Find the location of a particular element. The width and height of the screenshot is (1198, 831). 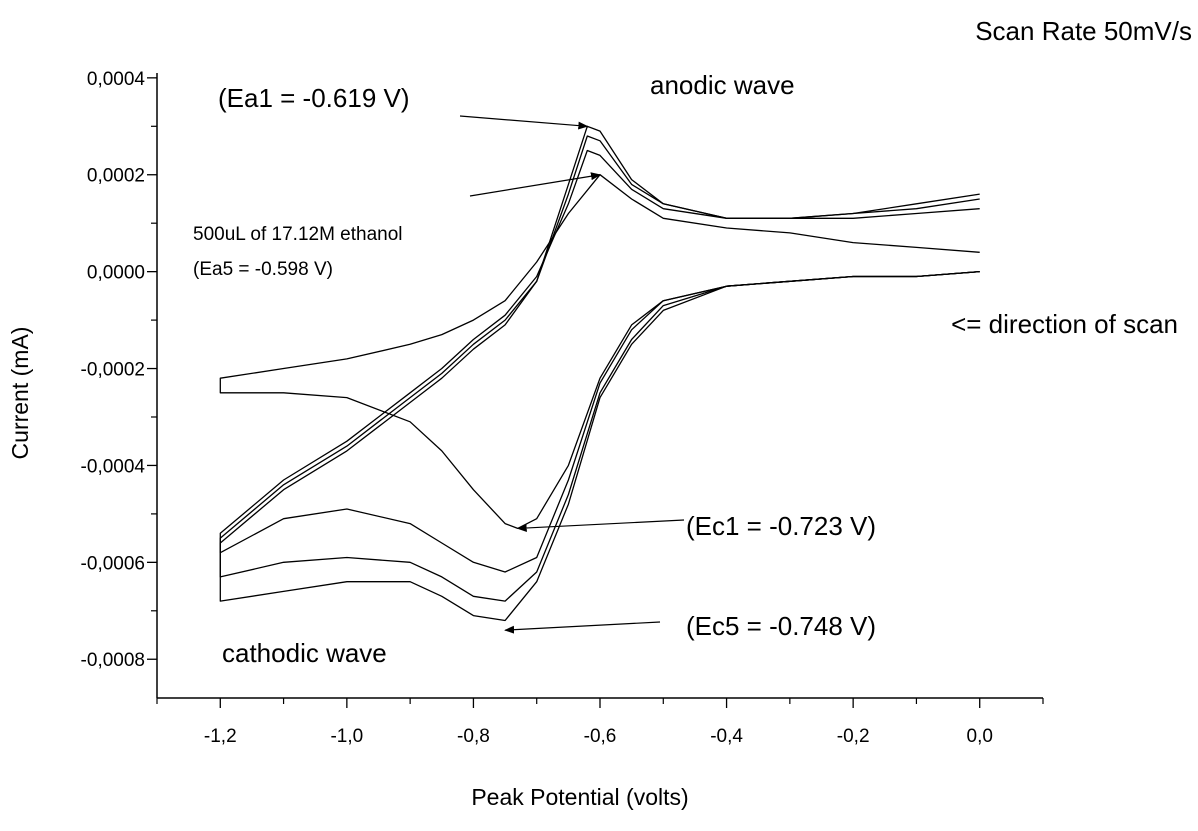

x-axis-title: Peak Potential (volts) is located at coordinates (579, 797).